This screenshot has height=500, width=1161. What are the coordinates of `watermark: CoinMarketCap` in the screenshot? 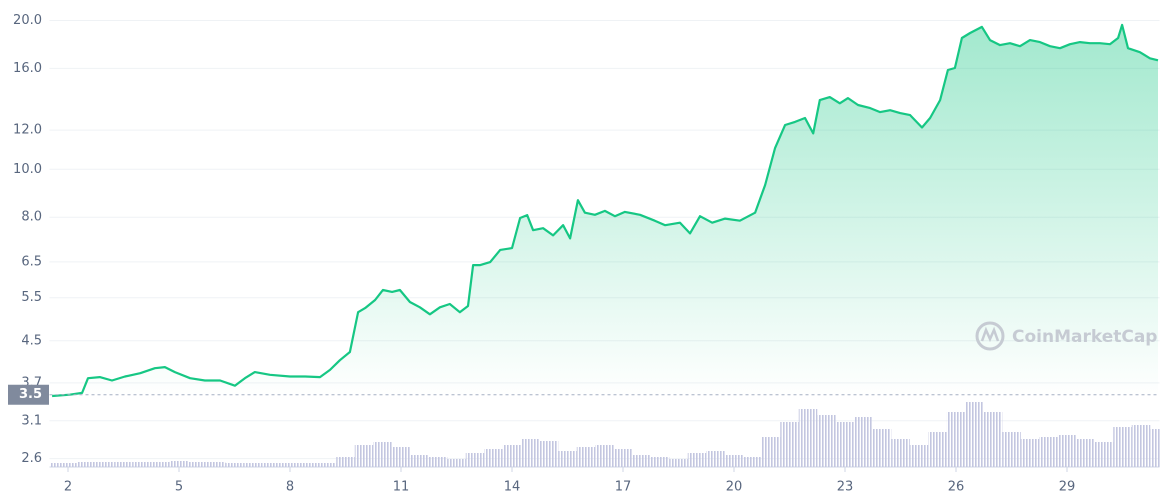 It's located at (1066, 336).